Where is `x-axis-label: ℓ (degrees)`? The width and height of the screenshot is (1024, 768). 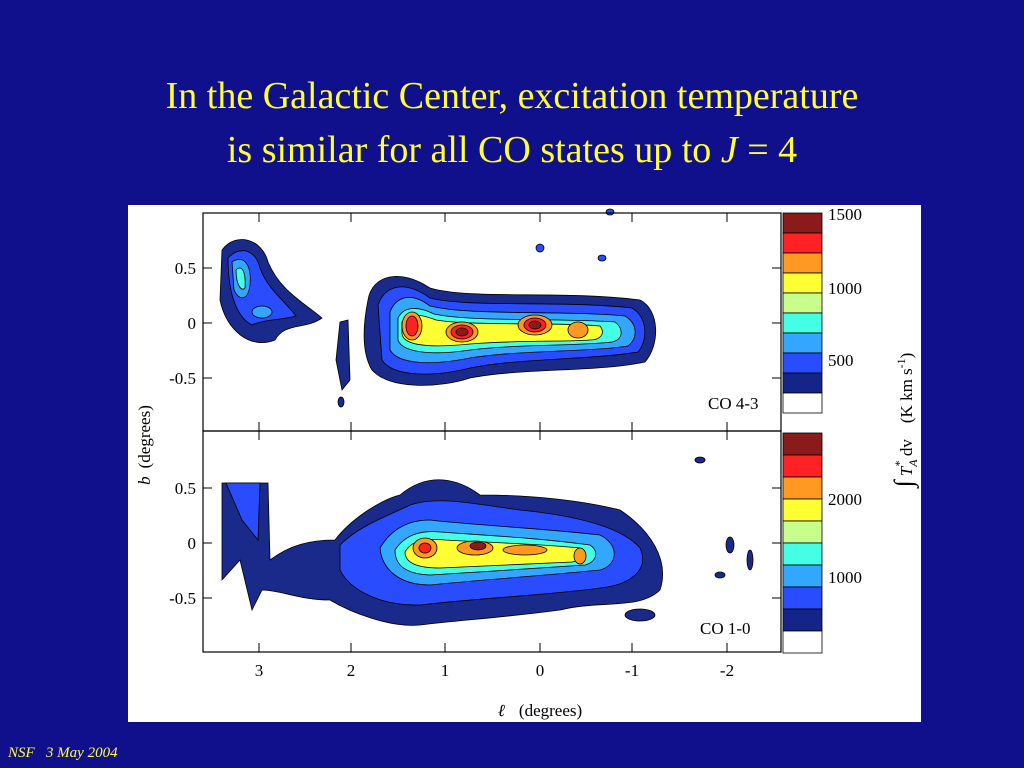 x-axis-label: ℓ (degrees) is located at coordinates (540, 710).